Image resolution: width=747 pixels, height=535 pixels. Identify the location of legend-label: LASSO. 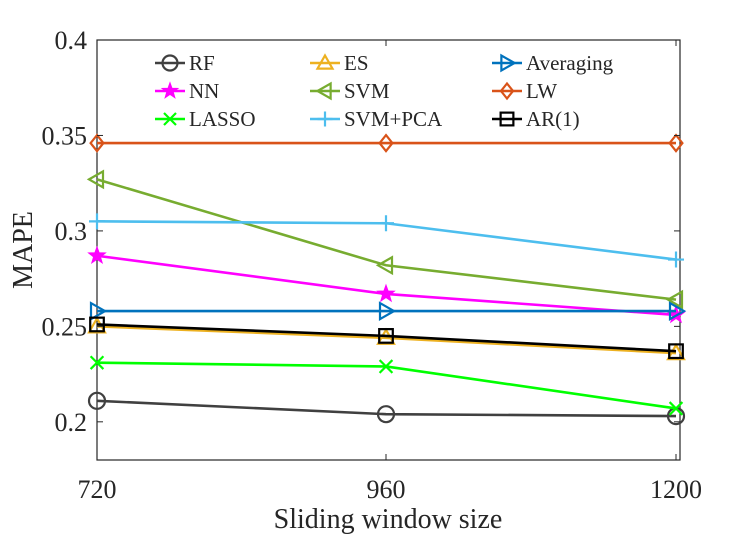
(222, 119).